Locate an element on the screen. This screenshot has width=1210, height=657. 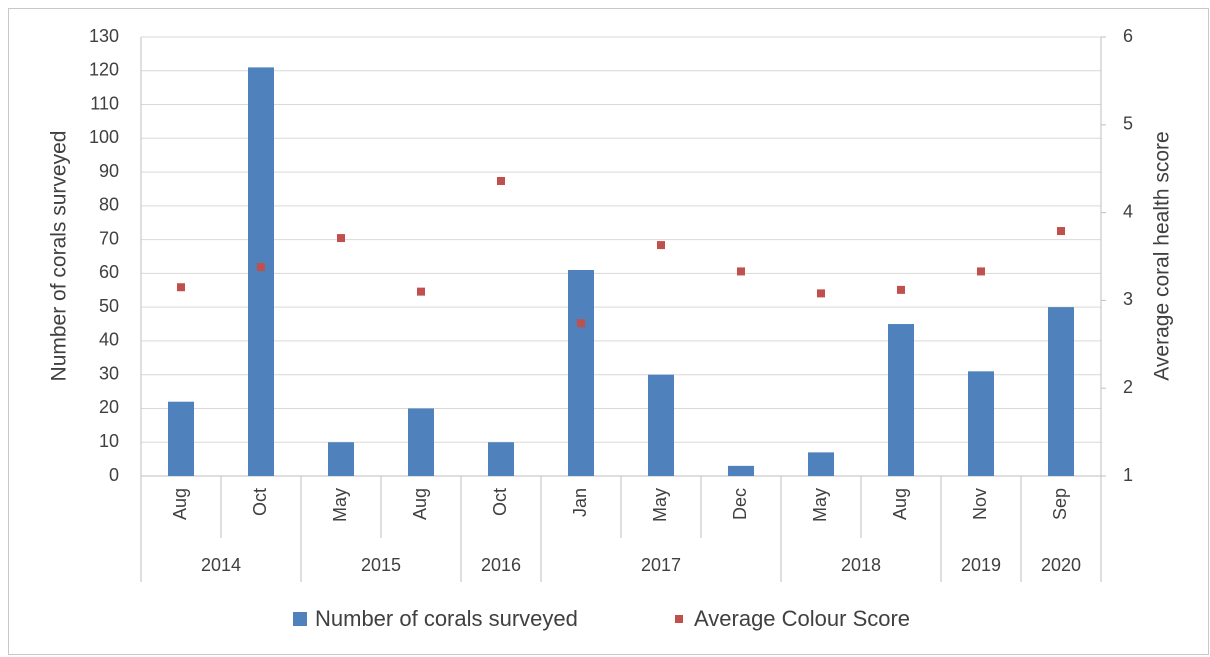
x-group-label: 2017 is located at coordinates (661, 565).